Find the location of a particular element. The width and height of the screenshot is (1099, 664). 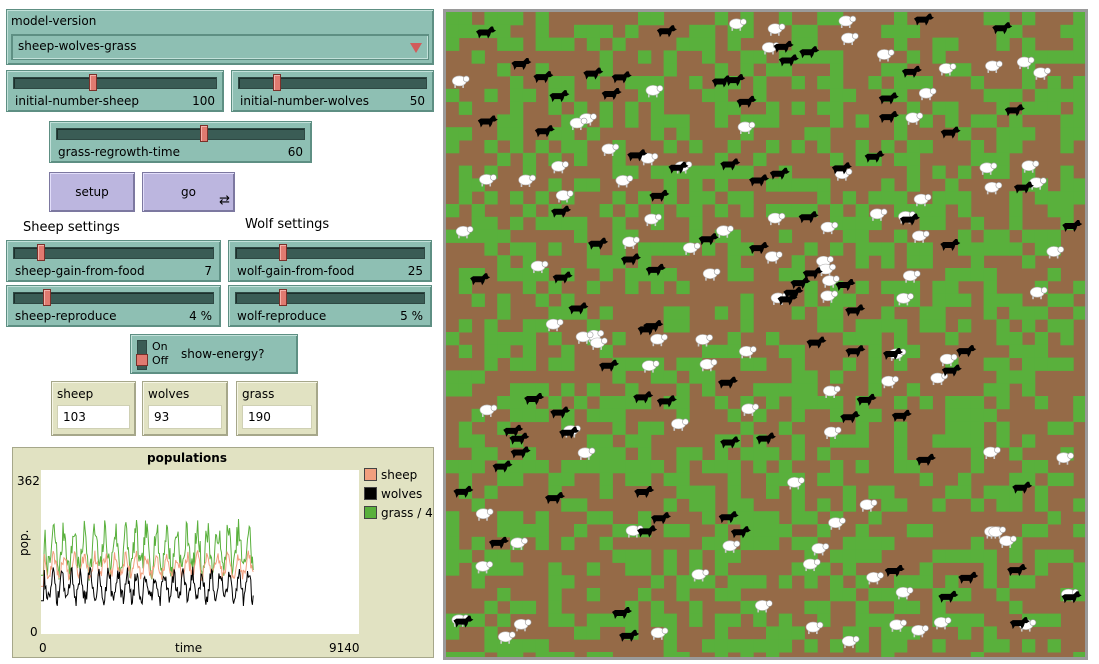

initial-number-sheep-slider: initial-number-sheep 100 is located at coordinates (115, 91).